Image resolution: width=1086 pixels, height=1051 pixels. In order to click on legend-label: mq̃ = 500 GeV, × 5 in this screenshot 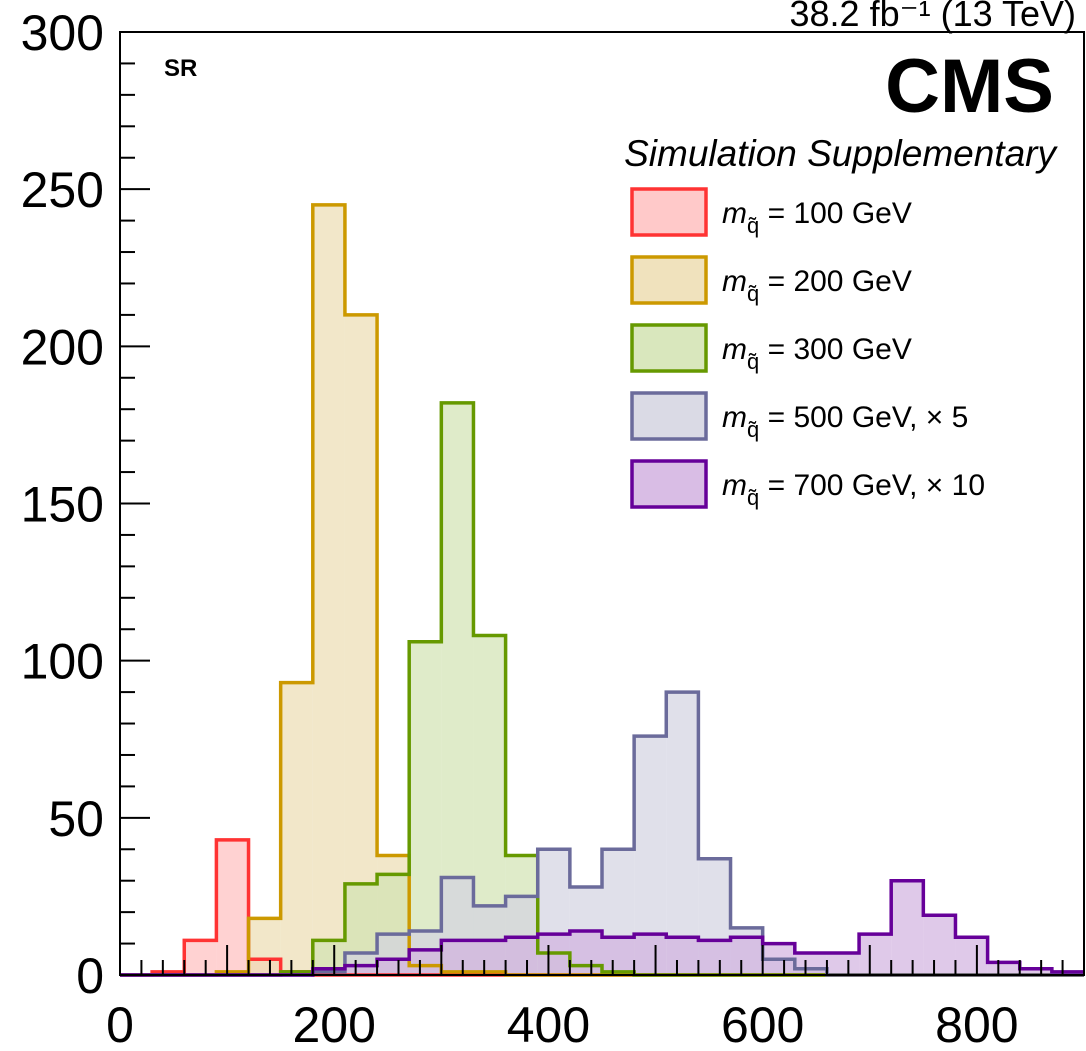, I will do `click(845, 421)`.